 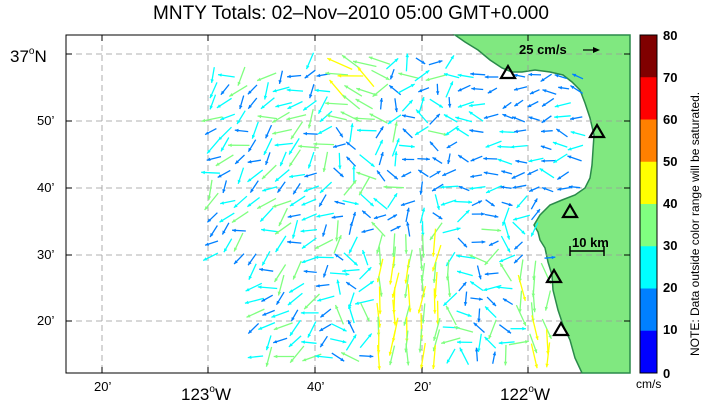 What do you see at coordinates (543, 49) in the screenshot?
I see `scale-arrow-label: 25 cm/s` at bounding box center [543, 49].